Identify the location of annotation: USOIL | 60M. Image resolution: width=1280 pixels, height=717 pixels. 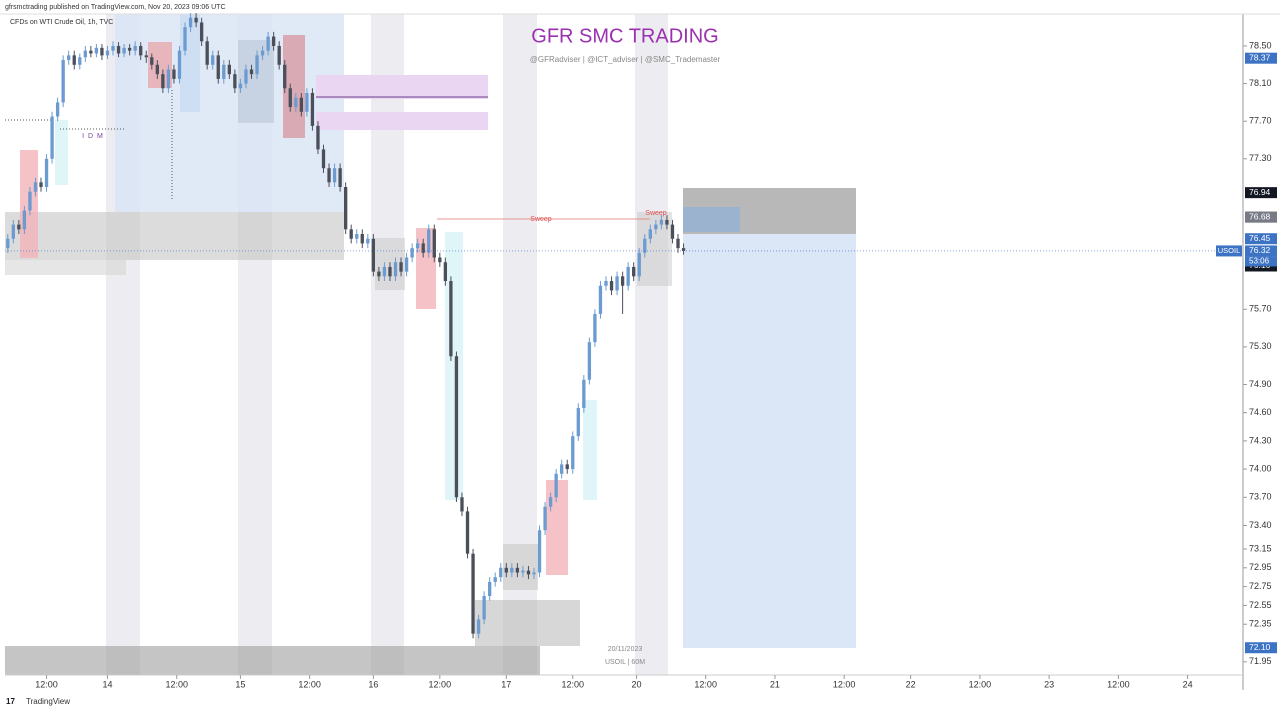
(625, 662).